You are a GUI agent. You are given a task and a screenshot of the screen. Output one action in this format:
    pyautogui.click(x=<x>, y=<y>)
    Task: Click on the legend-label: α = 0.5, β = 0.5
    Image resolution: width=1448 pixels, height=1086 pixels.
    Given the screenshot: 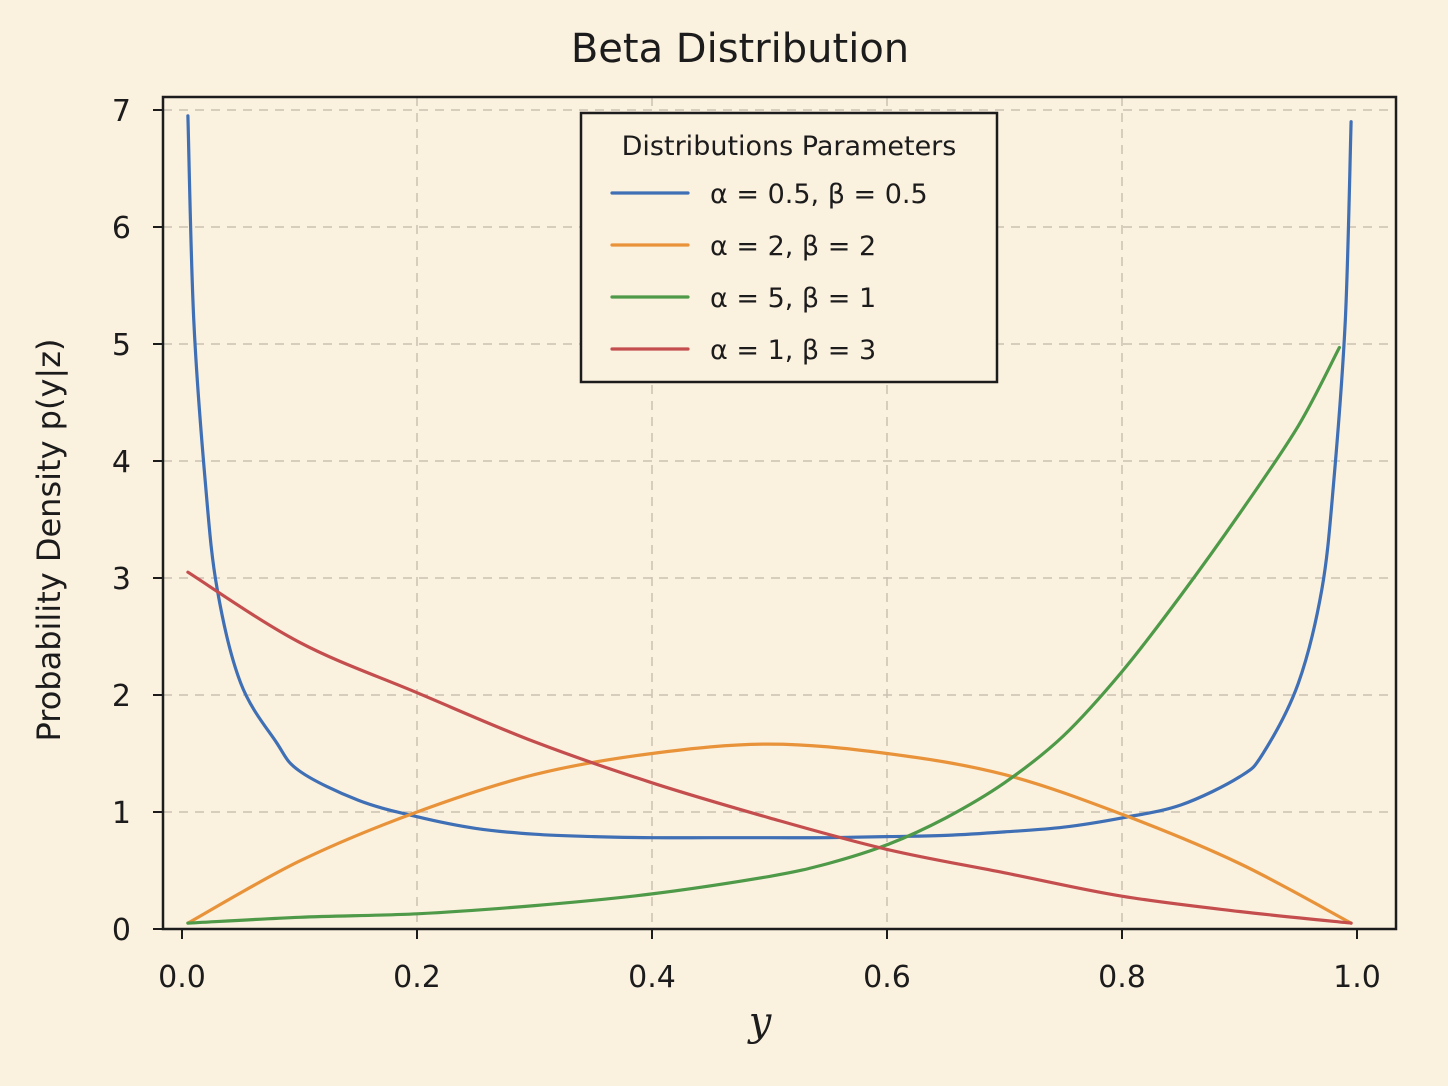 What is the action you would take?
    pyautogui.click(x=819, y=194)
    